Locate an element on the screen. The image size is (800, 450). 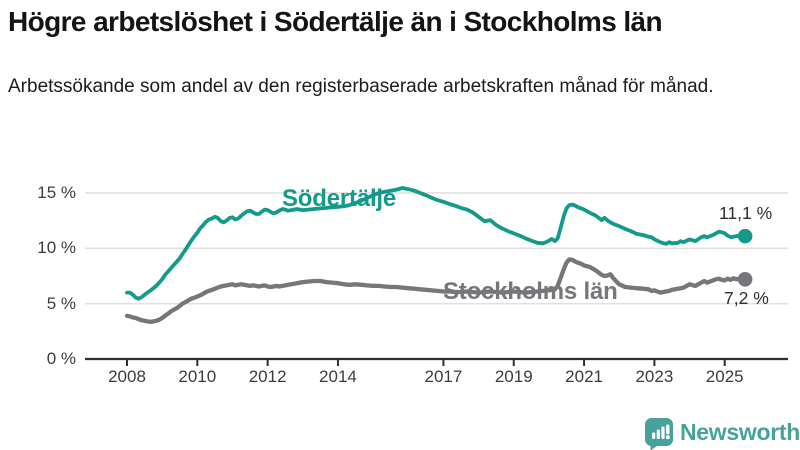
x-tick-label: 2014 is located at coordinates (338, 376).